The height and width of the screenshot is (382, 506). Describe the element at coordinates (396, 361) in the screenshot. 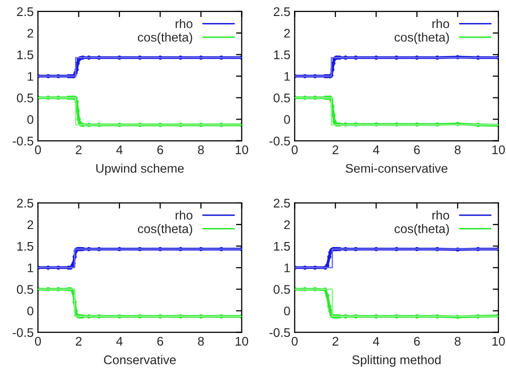

I see `x-axis-title: Splitting method` at that location.